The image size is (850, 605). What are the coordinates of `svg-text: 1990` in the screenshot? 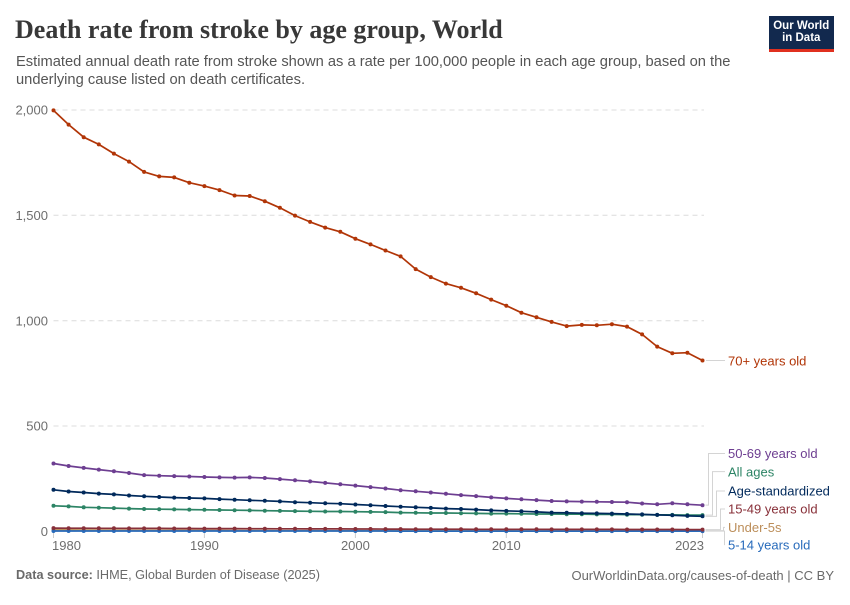 It's located at (204, 545).